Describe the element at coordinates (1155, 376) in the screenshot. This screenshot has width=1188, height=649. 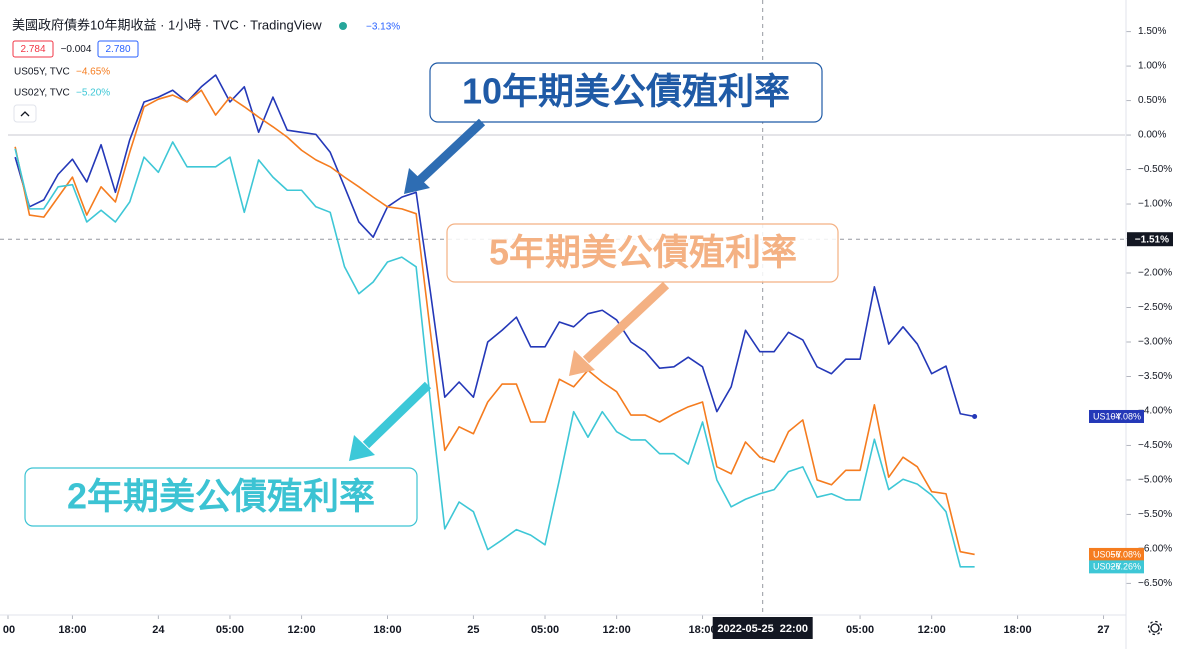
I see `y-tick-label: −3.50%` at that location.